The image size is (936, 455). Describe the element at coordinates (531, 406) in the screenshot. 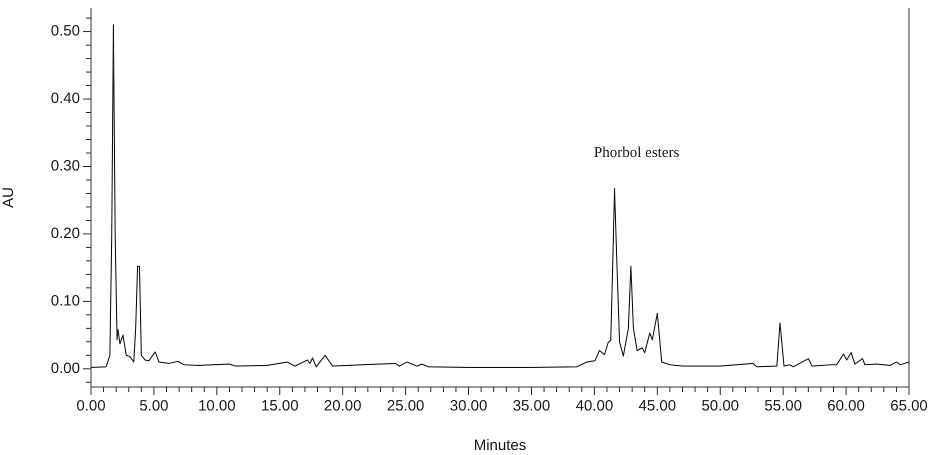

I see `x-tick-label: 35.00` at that location.